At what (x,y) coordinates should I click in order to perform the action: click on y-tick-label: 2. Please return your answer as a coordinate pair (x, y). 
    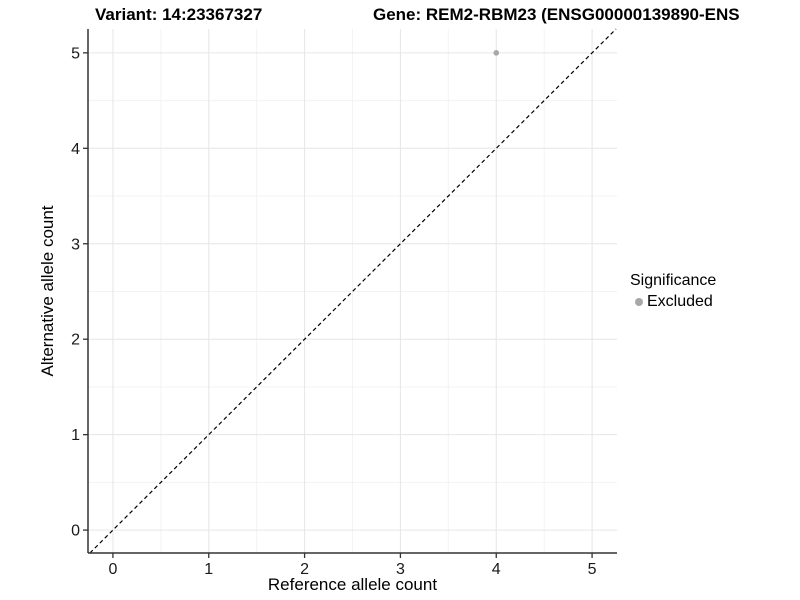
    Looking at the image, I should click on (75, 340).